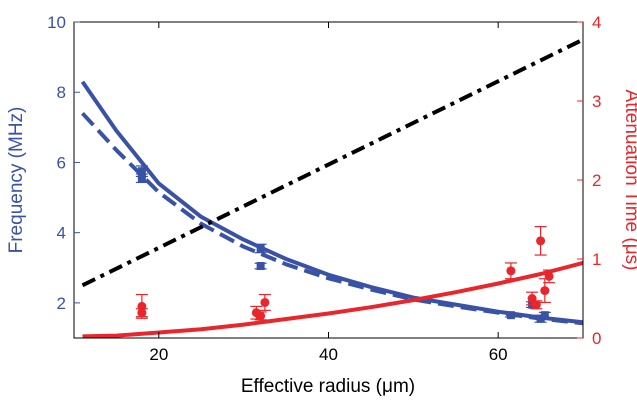 This screenshot has width=637, height=404. I want to click on left-y-tick-label: 8, so click(61, 92).